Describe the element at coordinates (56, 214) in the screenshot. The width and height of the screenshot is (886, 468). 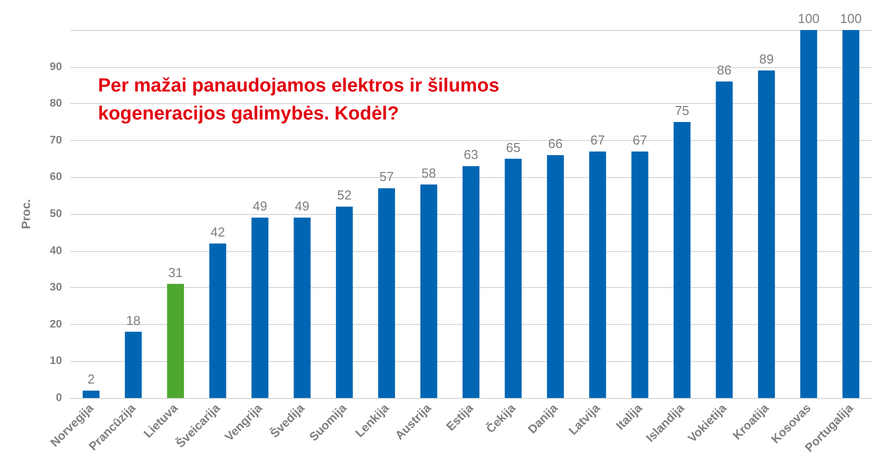
I see `y-tick-label: 50` at that location.